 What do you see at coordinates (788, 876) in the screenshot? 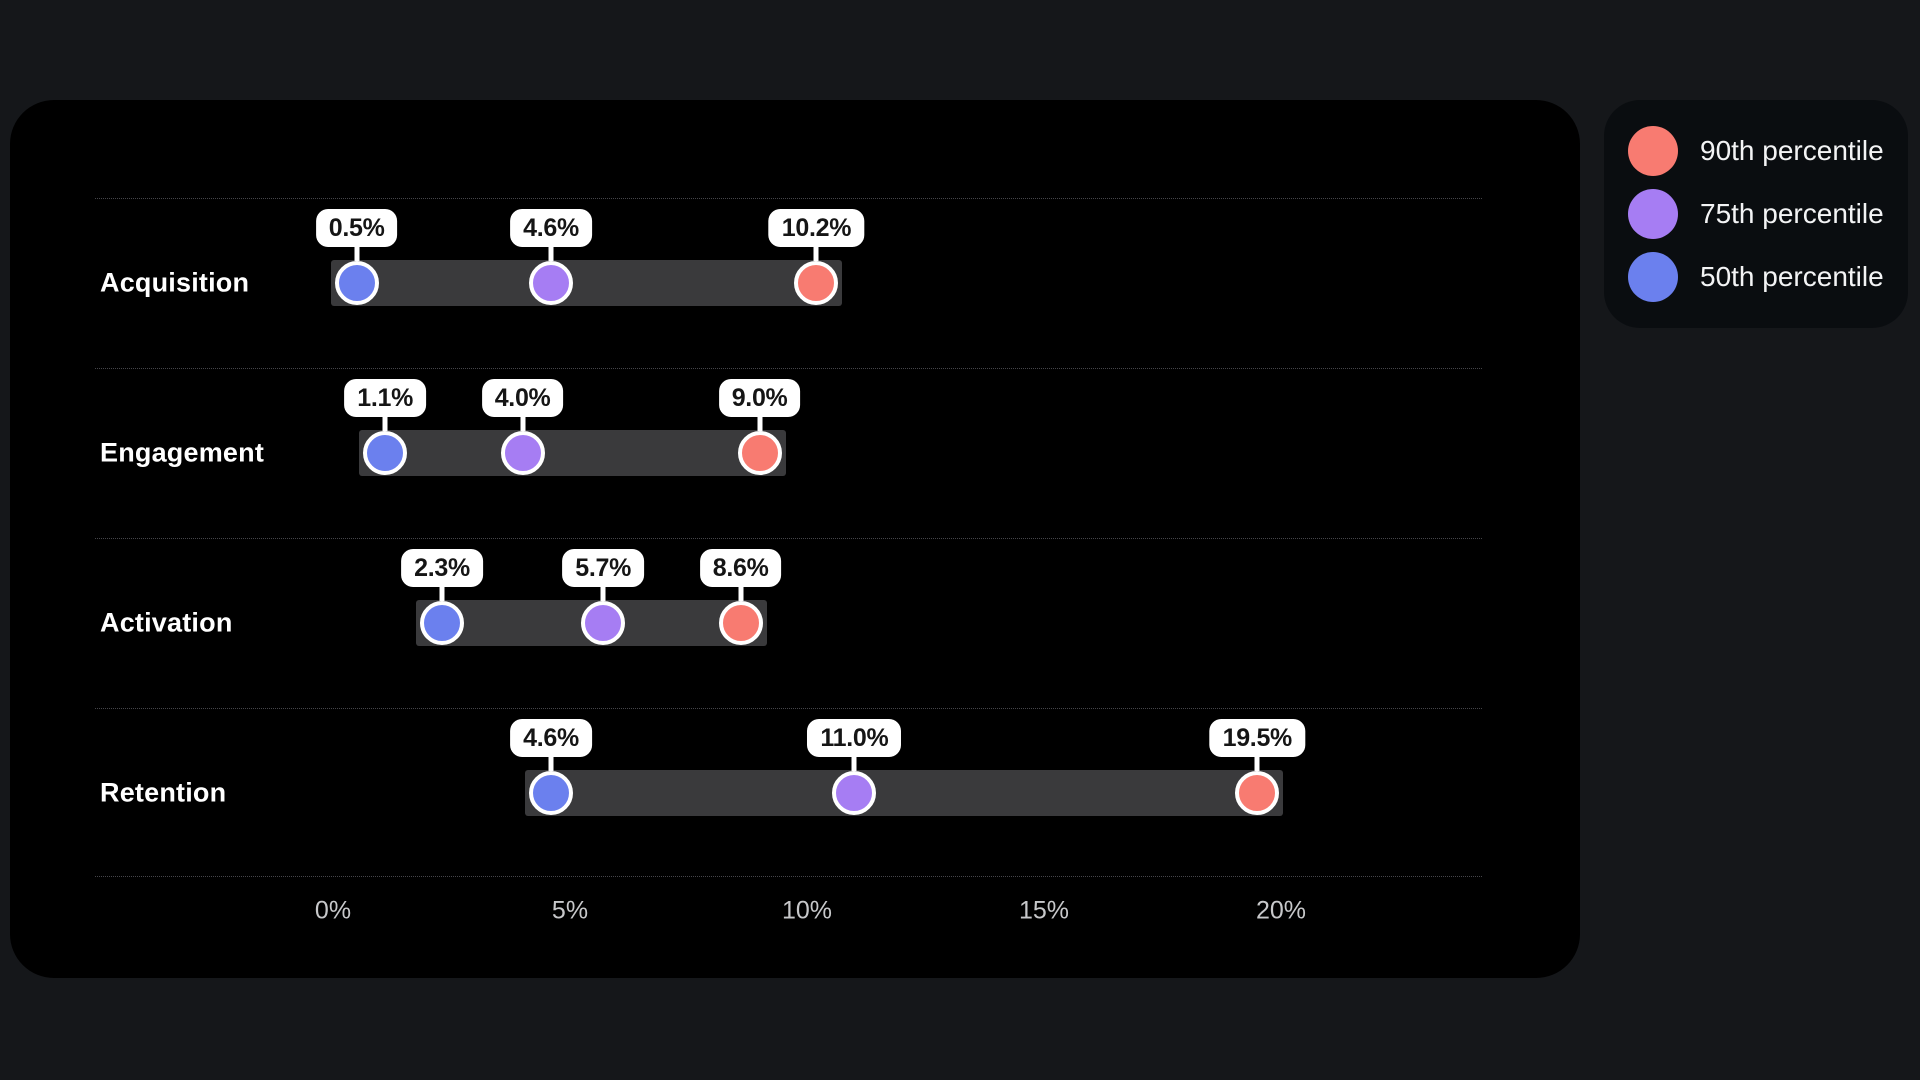
I see `axis-line` at bounding box center [788, 876].